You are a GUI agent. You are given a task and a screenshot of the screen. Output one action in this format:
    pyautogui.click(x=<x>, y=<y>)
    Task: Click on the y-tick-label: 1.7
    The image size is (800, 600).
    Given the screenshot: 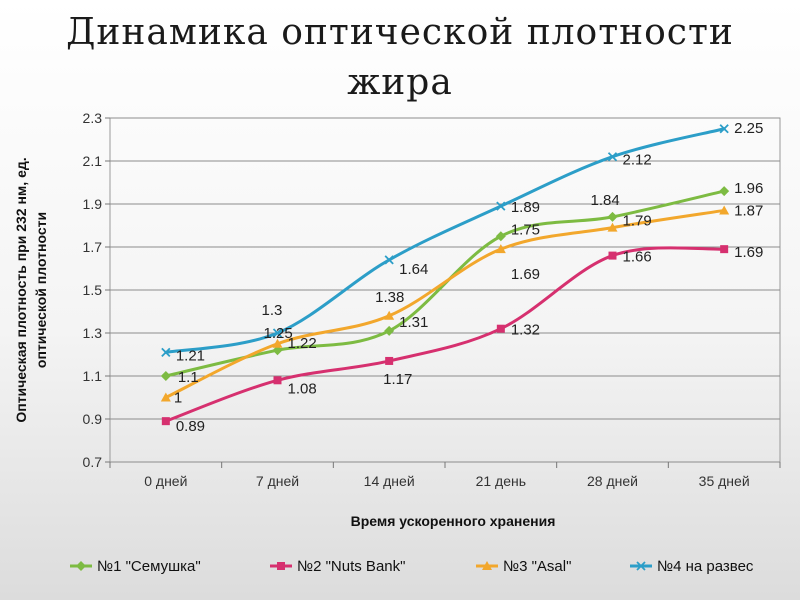 What is the action you would take?
    pyautogui.click(x=93, y=247)
    